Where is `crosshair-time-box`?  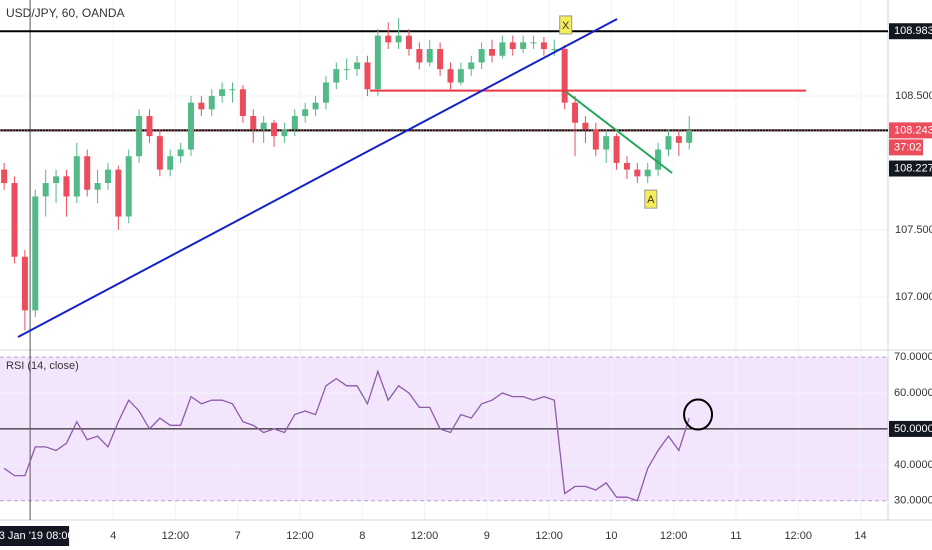 crosshair-time-box is located at coordinates (35, 536).